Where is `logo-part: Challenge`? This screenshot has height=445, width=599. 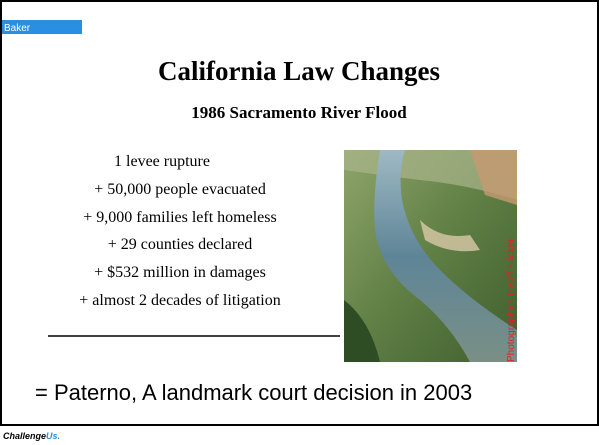 logo-part: Challenge is located at coordinates (24, 436).